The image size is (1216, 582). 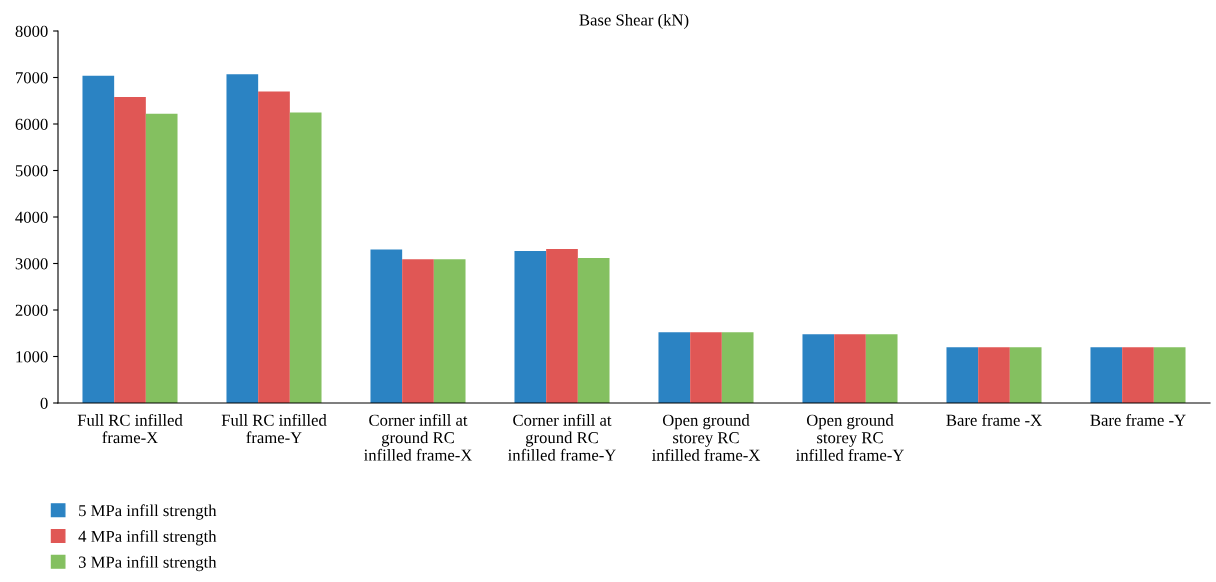 I want to click on legend-label: 3 MPa infill strength, so click(x=147, y=563).